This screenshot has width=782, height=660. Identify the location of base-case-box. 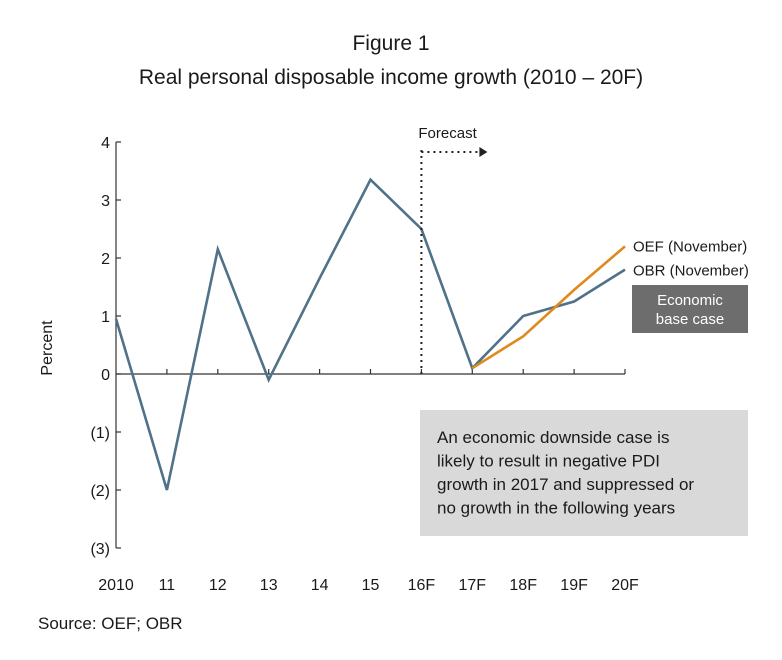
(690, 309).